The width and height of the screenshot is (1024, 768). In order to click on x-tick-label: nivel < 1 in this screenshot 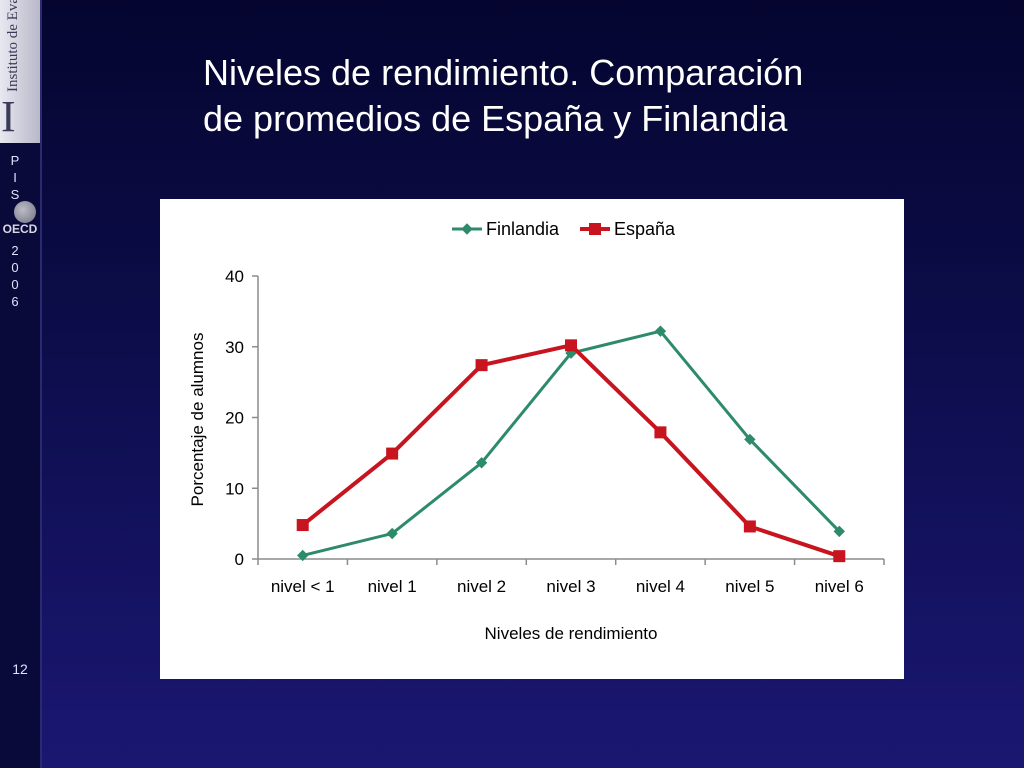, I will do `click(303, 586)`.